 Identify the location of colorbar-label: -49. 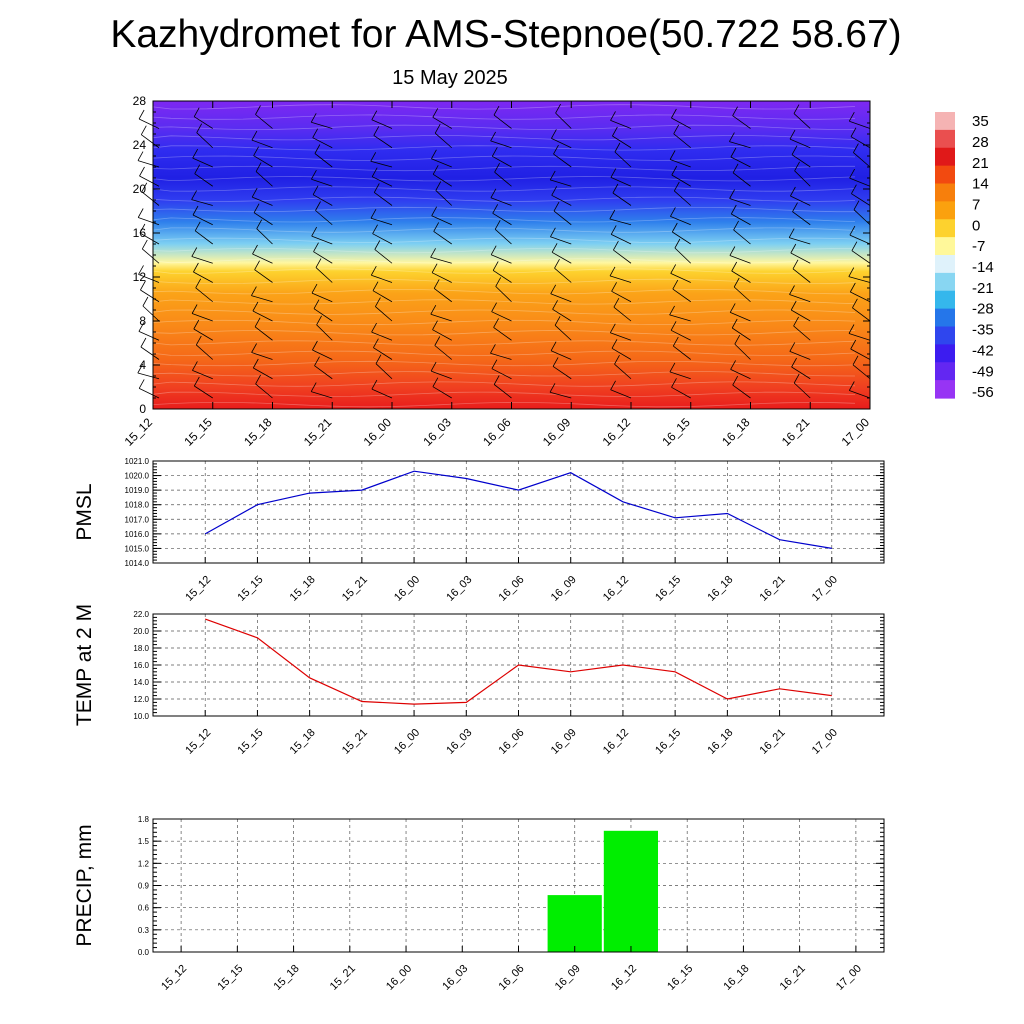
(983, 371).